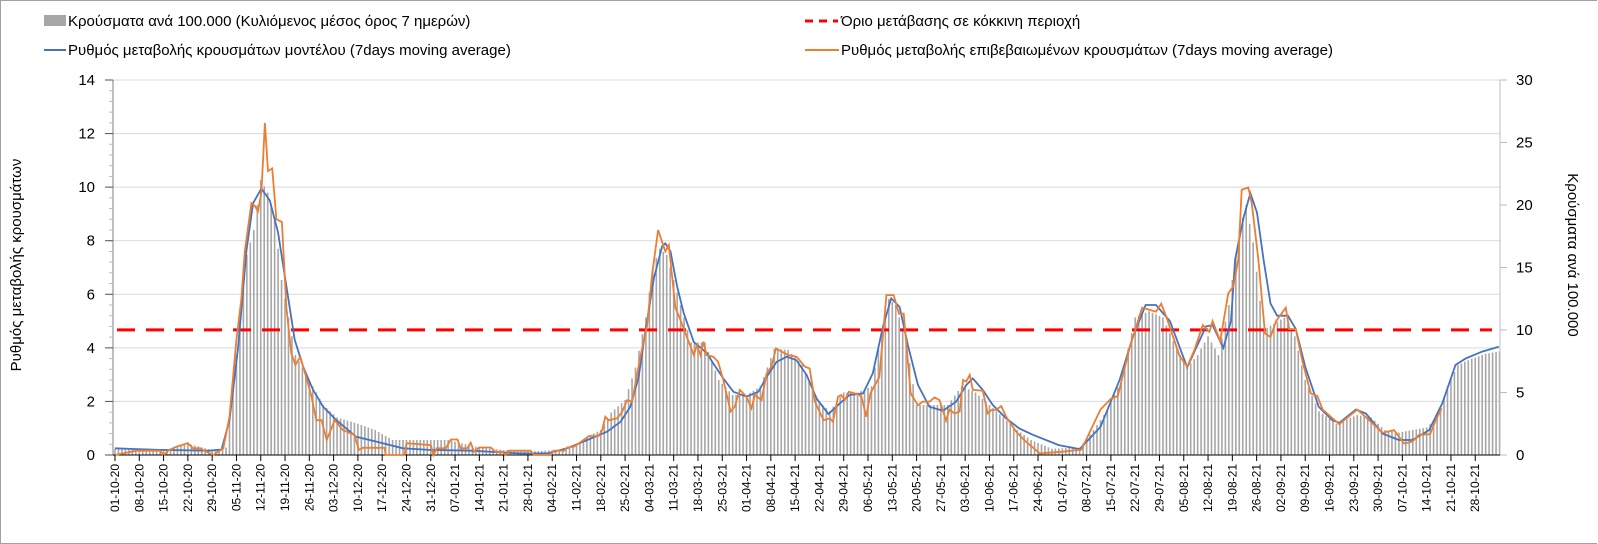  Describe the element at coordinates (431, 488) in the screenshot. I see `x-tick-label: 31-12-20` at that location.